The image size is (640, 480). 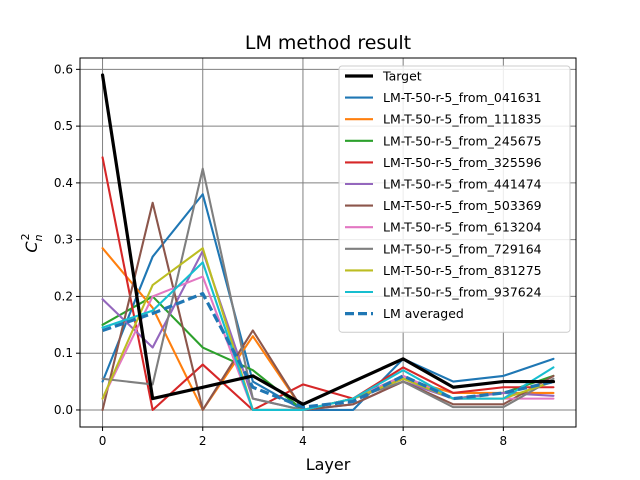 What do you see at coordinates (462, 248) in the screenshot?
I see `legend-label: LM-T-50-r-5_from_729164` at bounding box center [462, 248].